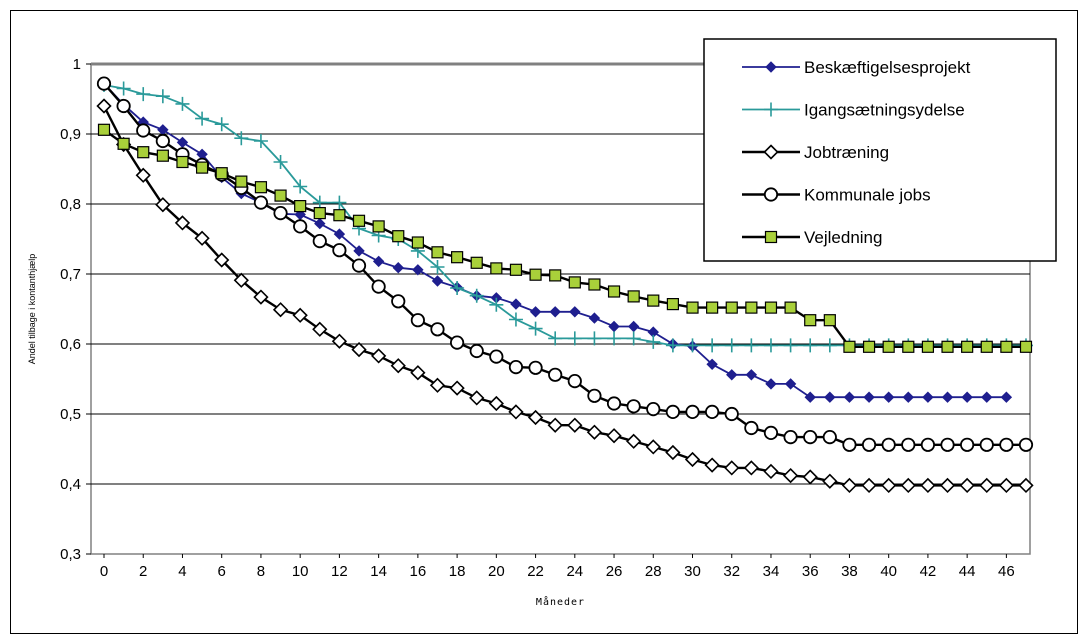  What do you see at coordinates (849, 571) in the screenshot?
I see `x-tick-label: 38` at bounding box center [849, 571].